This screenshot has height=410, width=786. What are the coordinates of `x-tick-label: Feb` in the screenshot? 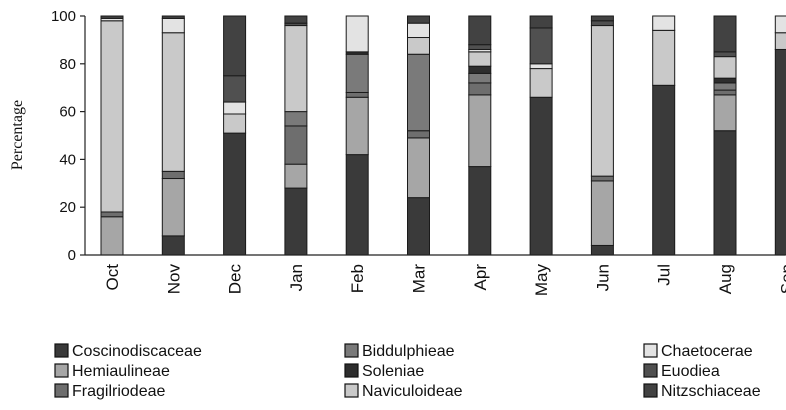 It's located at (357, 278).